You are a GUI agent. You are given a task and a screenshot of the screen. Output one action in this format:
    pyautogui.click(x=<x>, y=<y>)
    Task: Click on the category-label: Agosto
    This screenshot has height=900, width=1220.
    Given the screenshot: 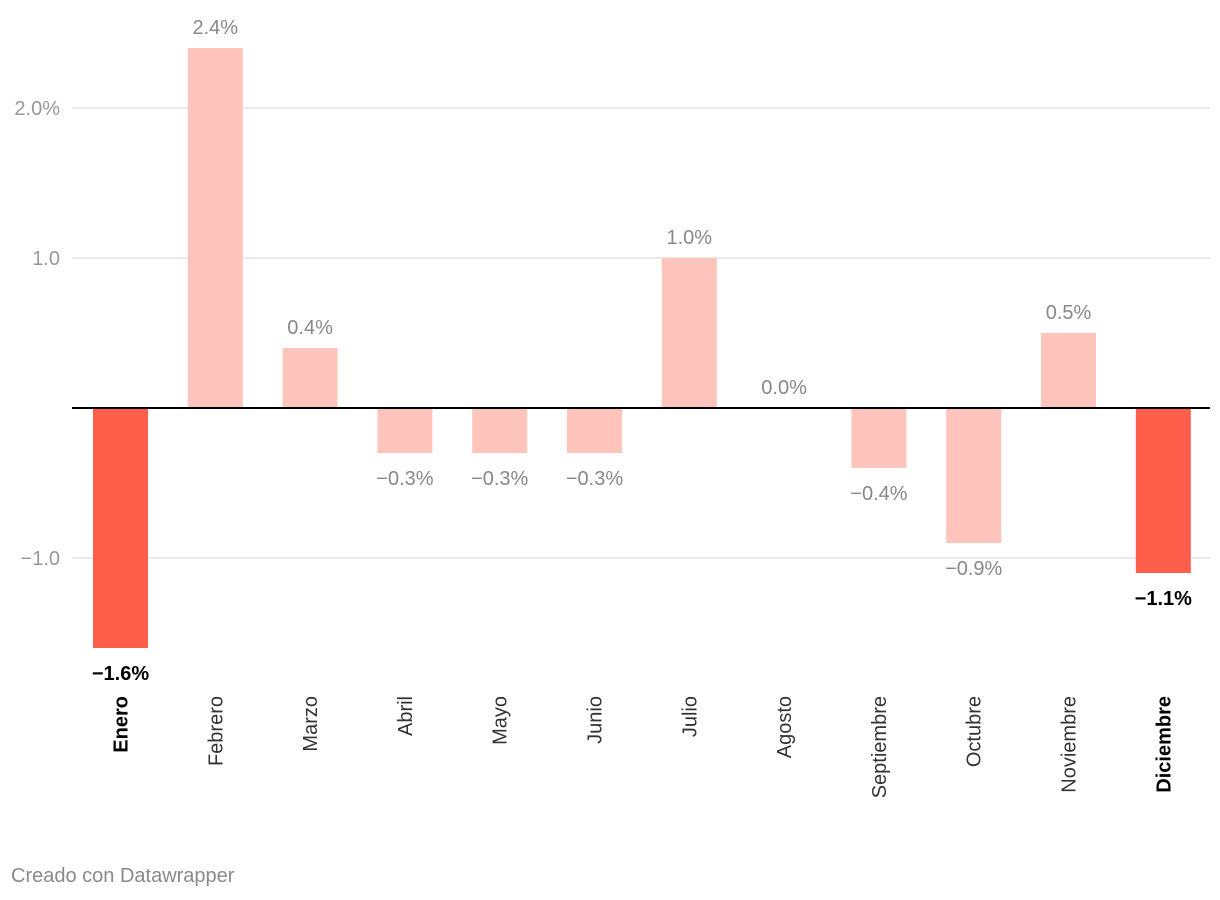 What is the action you would take?
    pyautogui.click(x=785, y=727)
    